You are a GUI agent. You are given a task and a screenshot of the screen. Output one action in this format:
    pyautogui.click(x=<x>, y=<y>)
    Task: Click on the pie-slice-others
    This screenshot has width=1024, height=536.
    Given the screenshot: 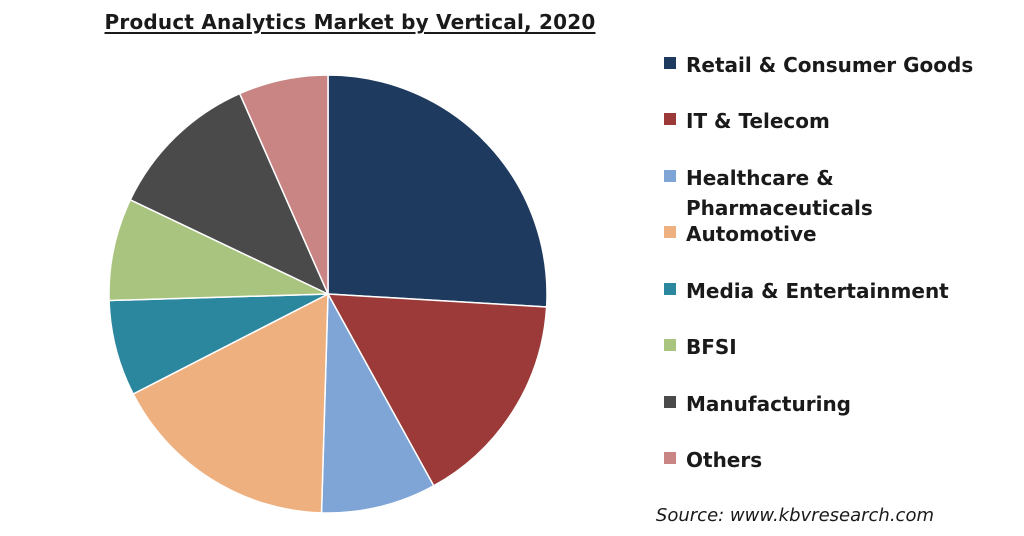 What is the action you would take?
    pyautogui.click(x=283, y=184)
    